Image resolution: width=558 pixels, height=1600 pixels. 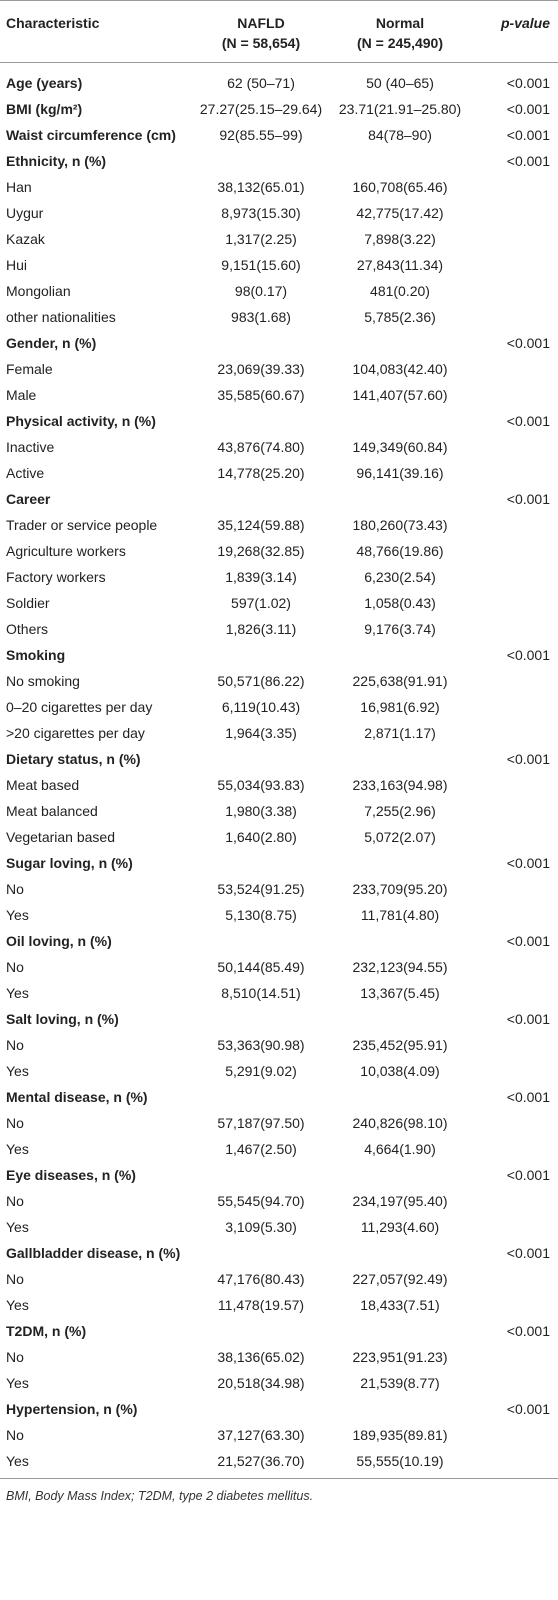 What do you see at coordinates (46, 1331) in the screenshot?
I see `row-label: T2DM, n (%)` at bounding box center [46, 1331].